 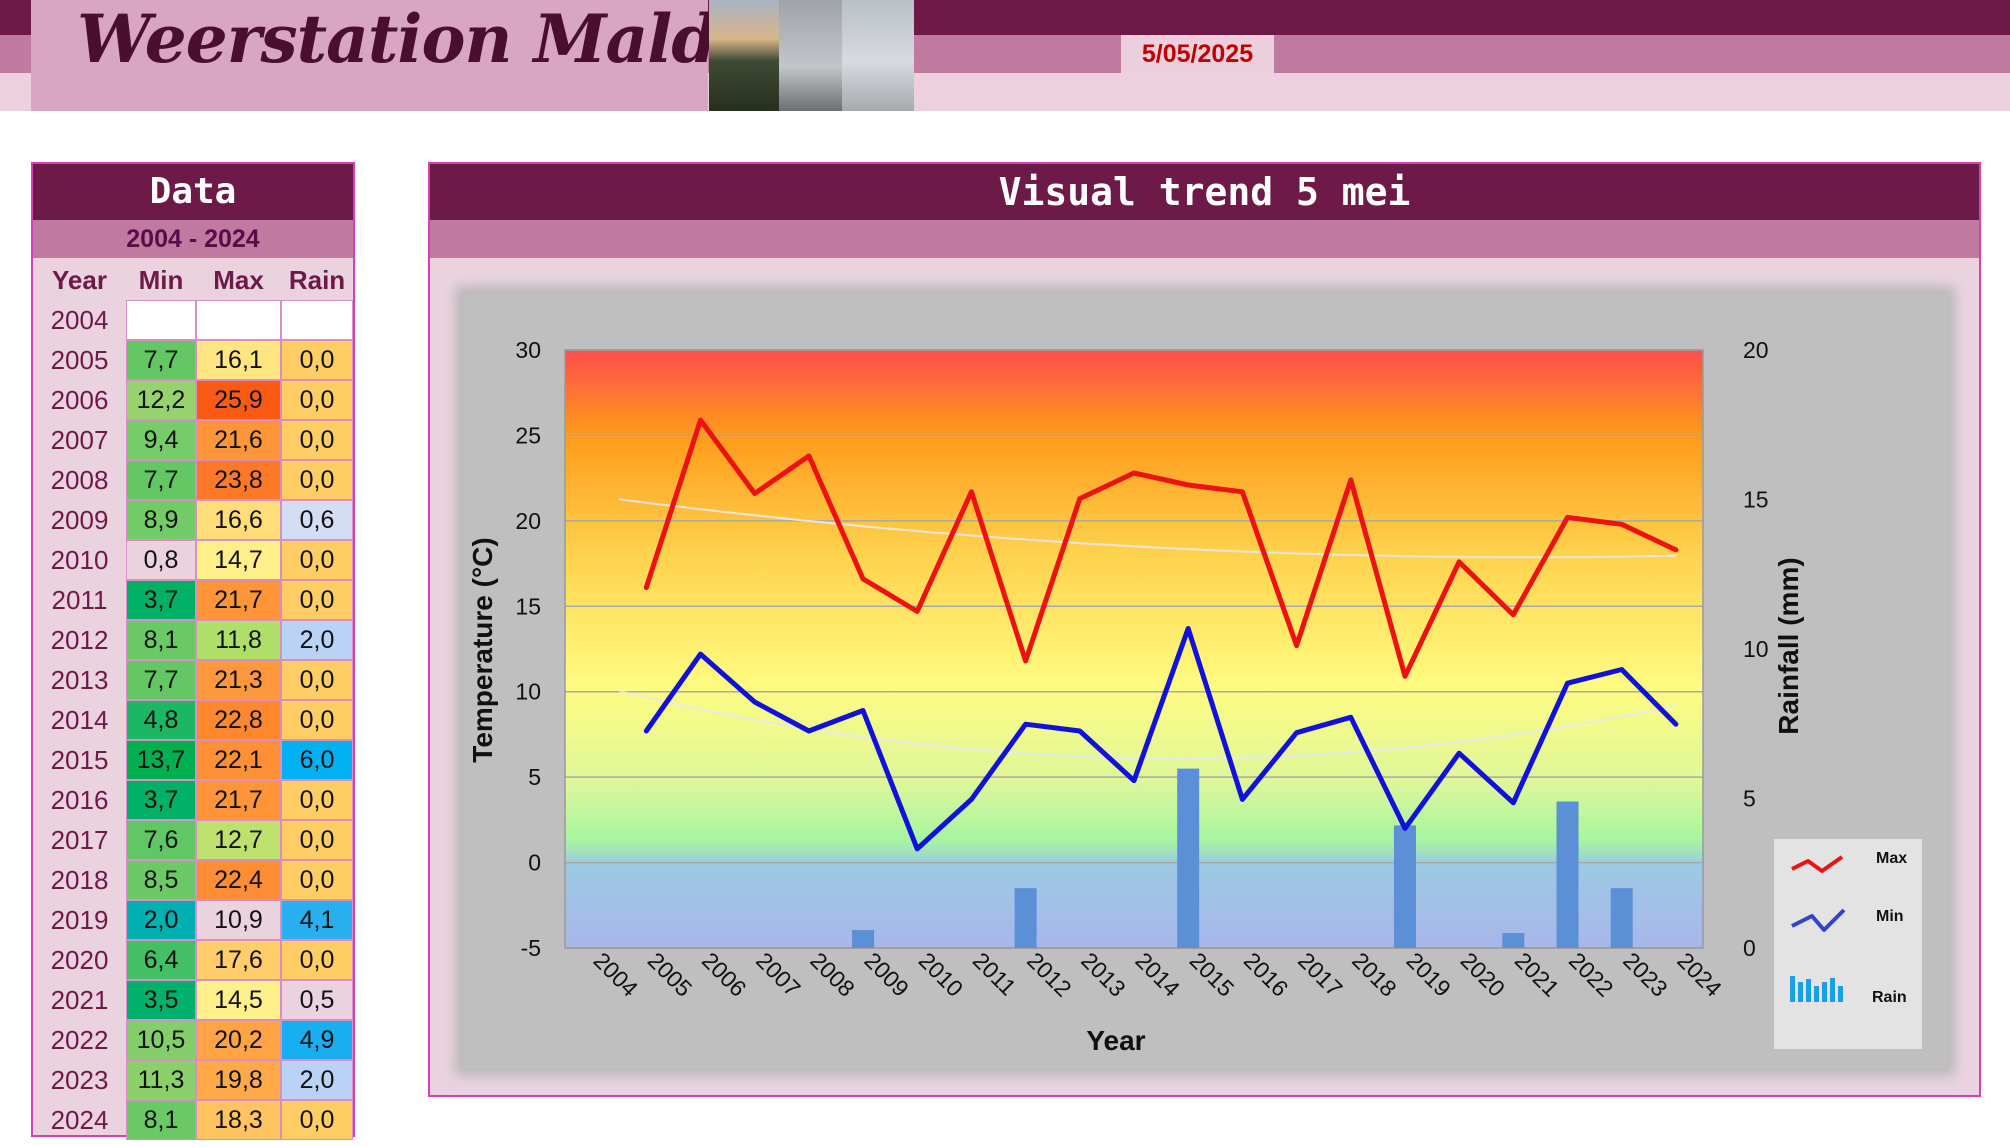 What do you see at coordinates (528, 350) in the screenshot?
I see `y-tick-label: 30` at bounding box center [528, 350].